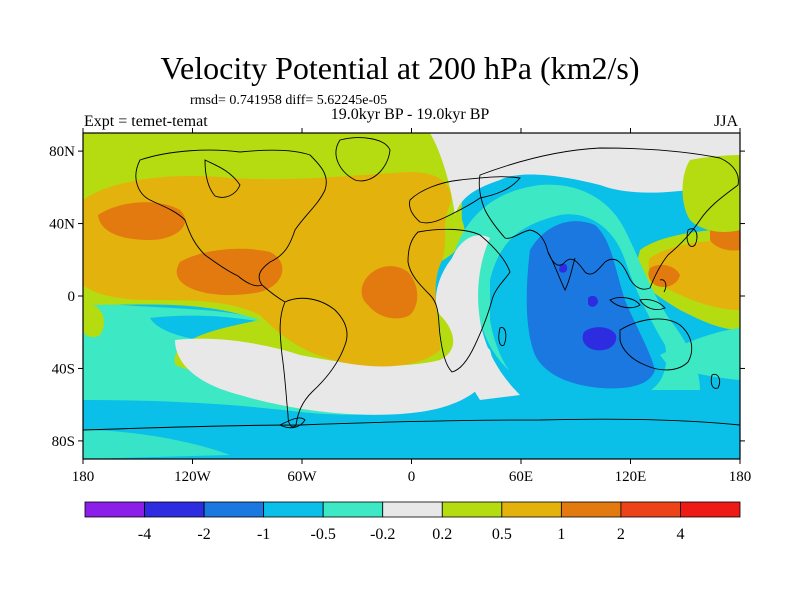  Describe the element at coordinates (561, 534) in the screenshot. I see `colorbar-label: 1` at that location.